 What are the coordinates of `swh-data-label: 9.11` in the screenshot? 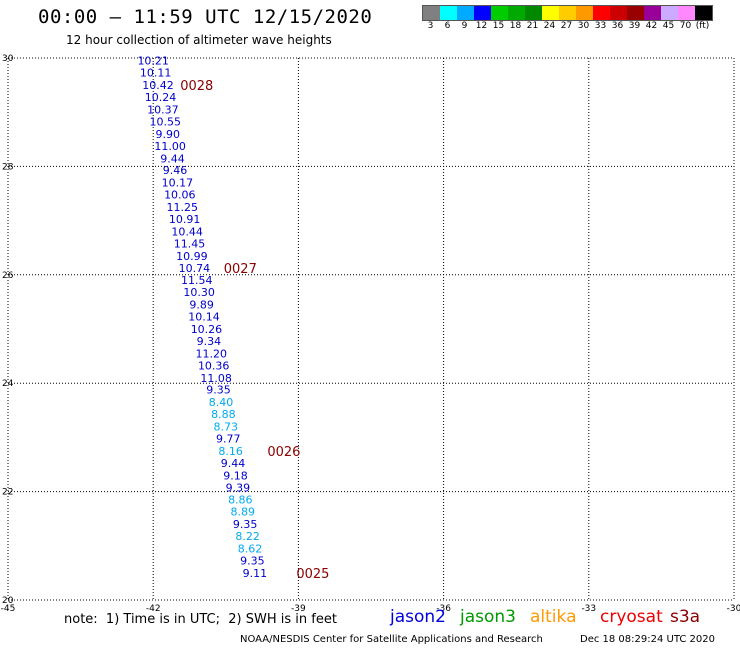 It's located at (255, 573).